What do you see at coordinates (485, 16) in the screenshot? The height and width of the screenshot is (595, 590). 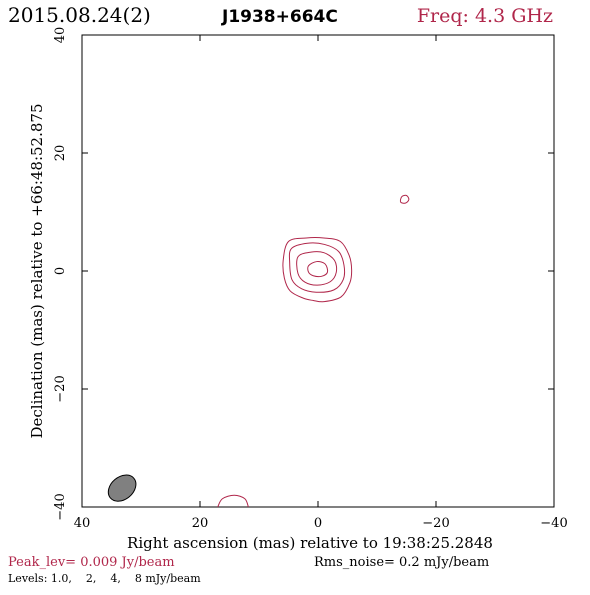 I see `frequency-title: Freq: 4.3 GHz` at bounding box center [485, 16].